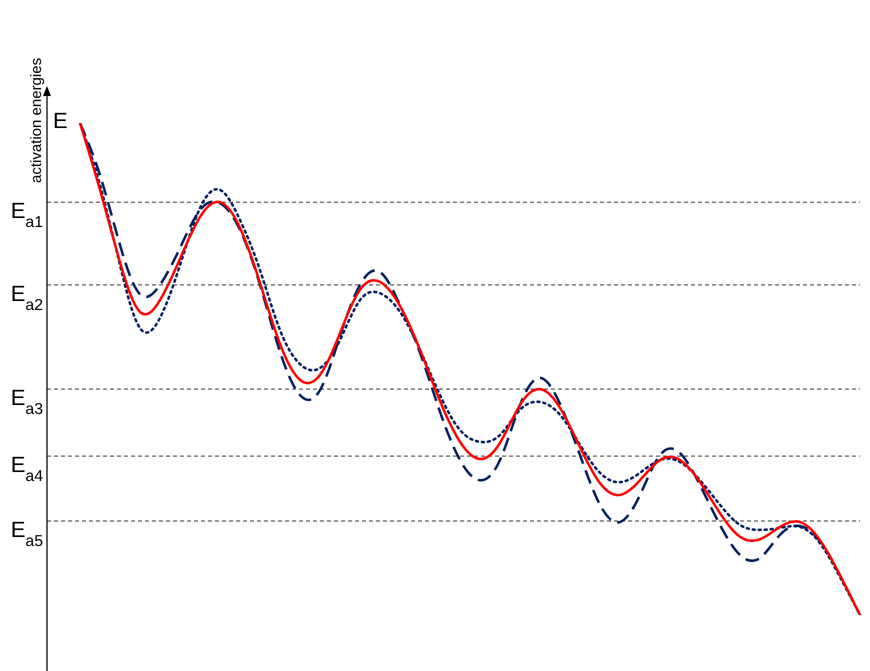 This screenshot has height=671, width=870. Describe the element at coordinates (27, 533) in the screenshot. I see `ref-line-label: E$_{a5}$` at that location.